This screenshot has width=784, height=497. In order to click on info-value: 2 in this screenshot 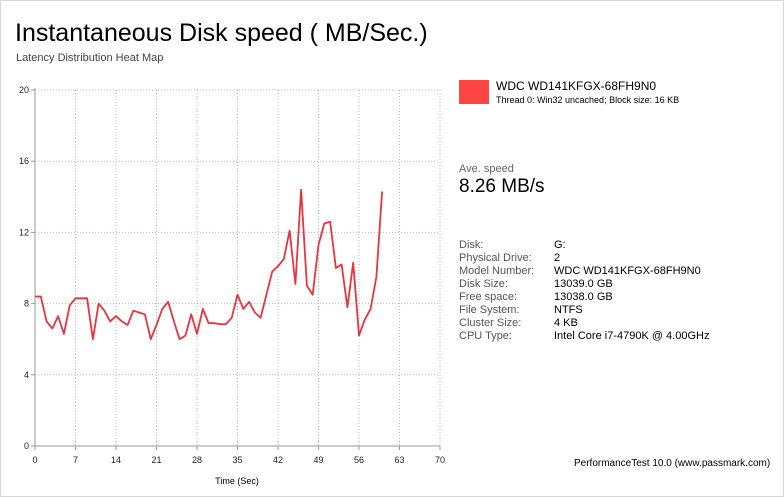, I will do `click(557, 258)`.